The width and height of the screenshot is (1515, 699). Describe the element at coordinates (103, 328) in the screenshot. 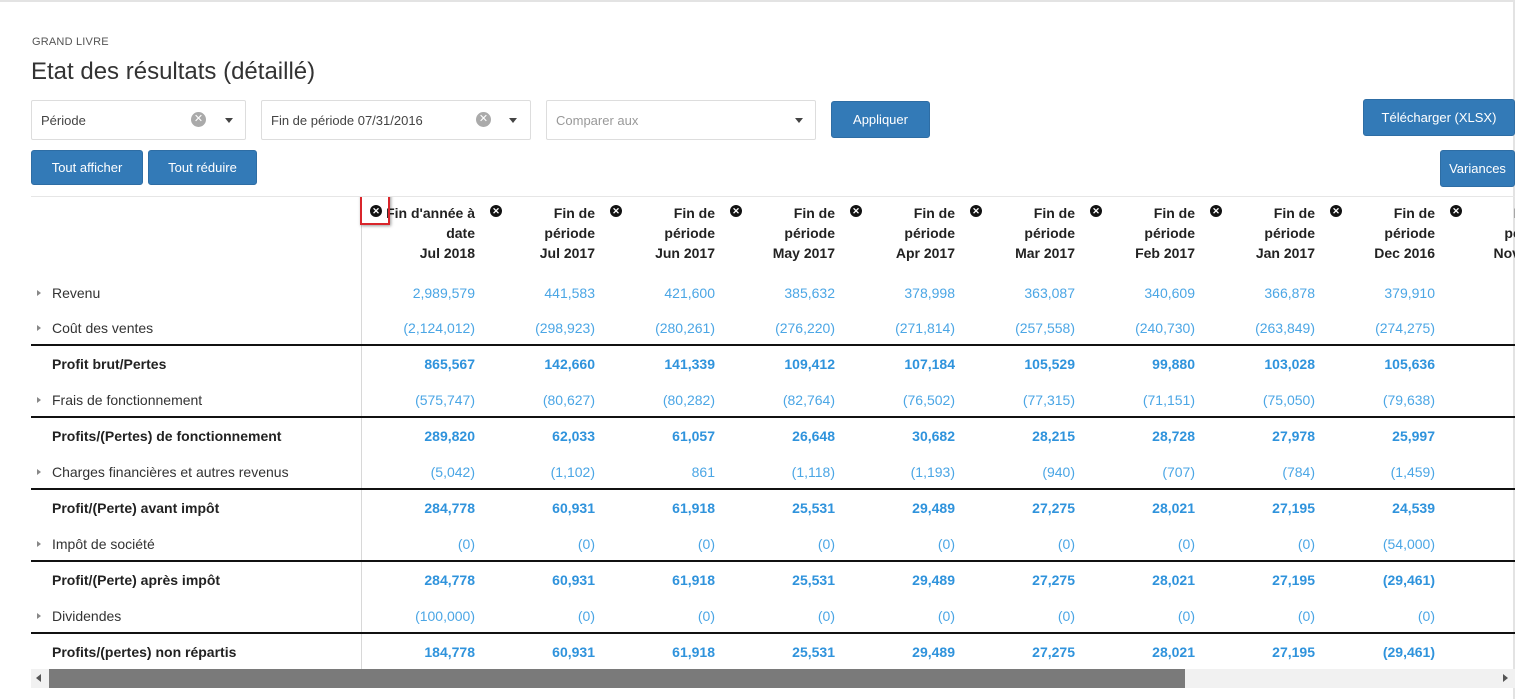

I see `row-label: Coût des ventes` at that location.